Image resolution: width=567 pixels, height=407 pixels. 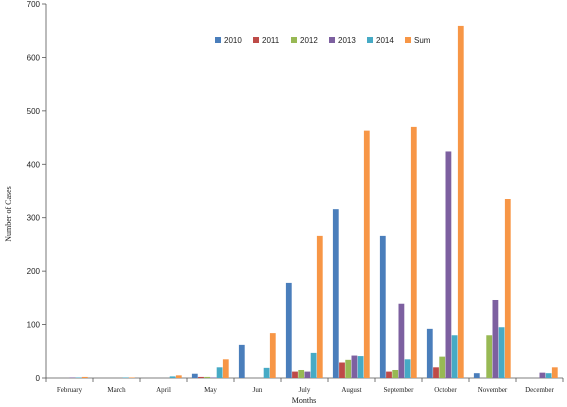 I want to click on bar-2014-april, so click(x=172, y=377).